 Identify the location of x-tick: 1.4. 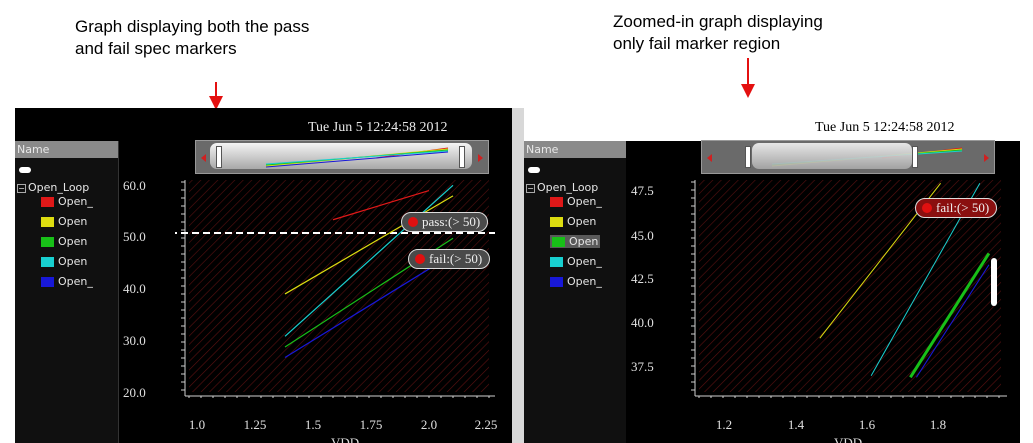
(796, 424).